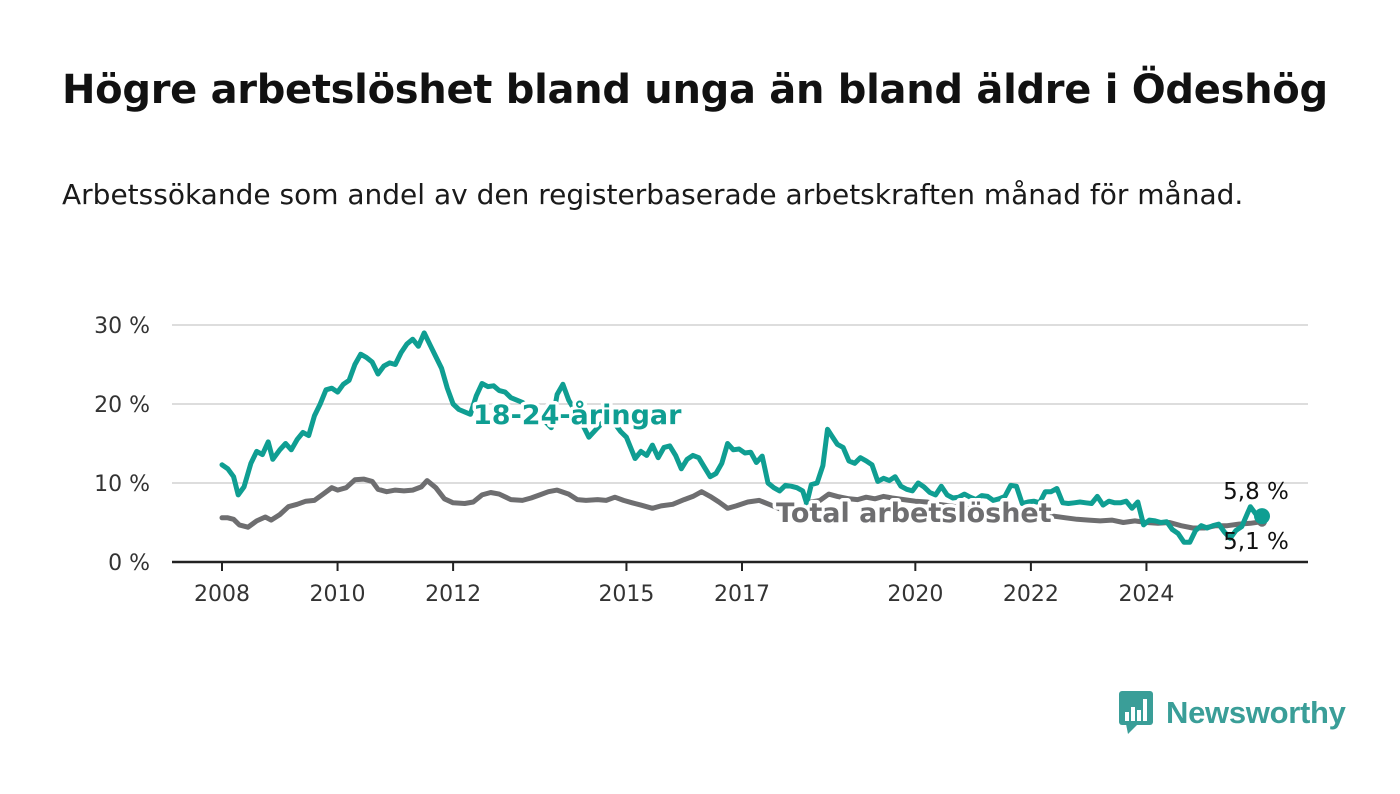 Image resolution: width=1400 pixels, height=794 pixels. I want to click on x-tick-label: 2017, so click(742, 594).